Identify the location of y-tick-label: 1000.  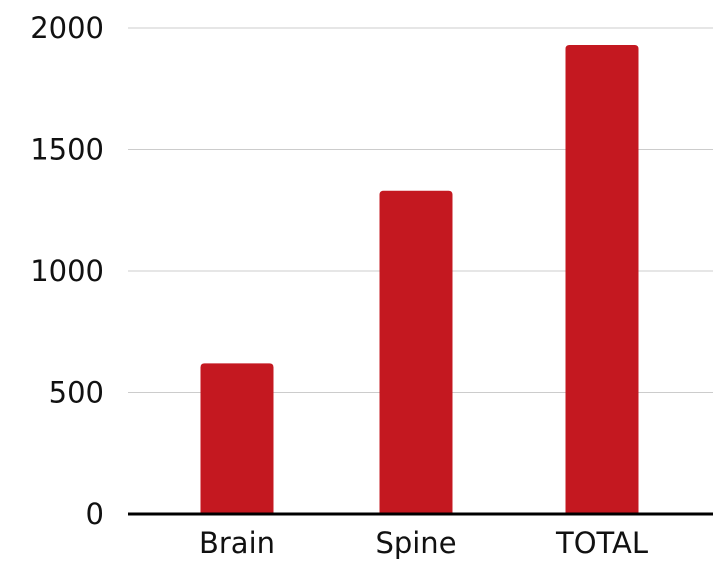
(67, 271).